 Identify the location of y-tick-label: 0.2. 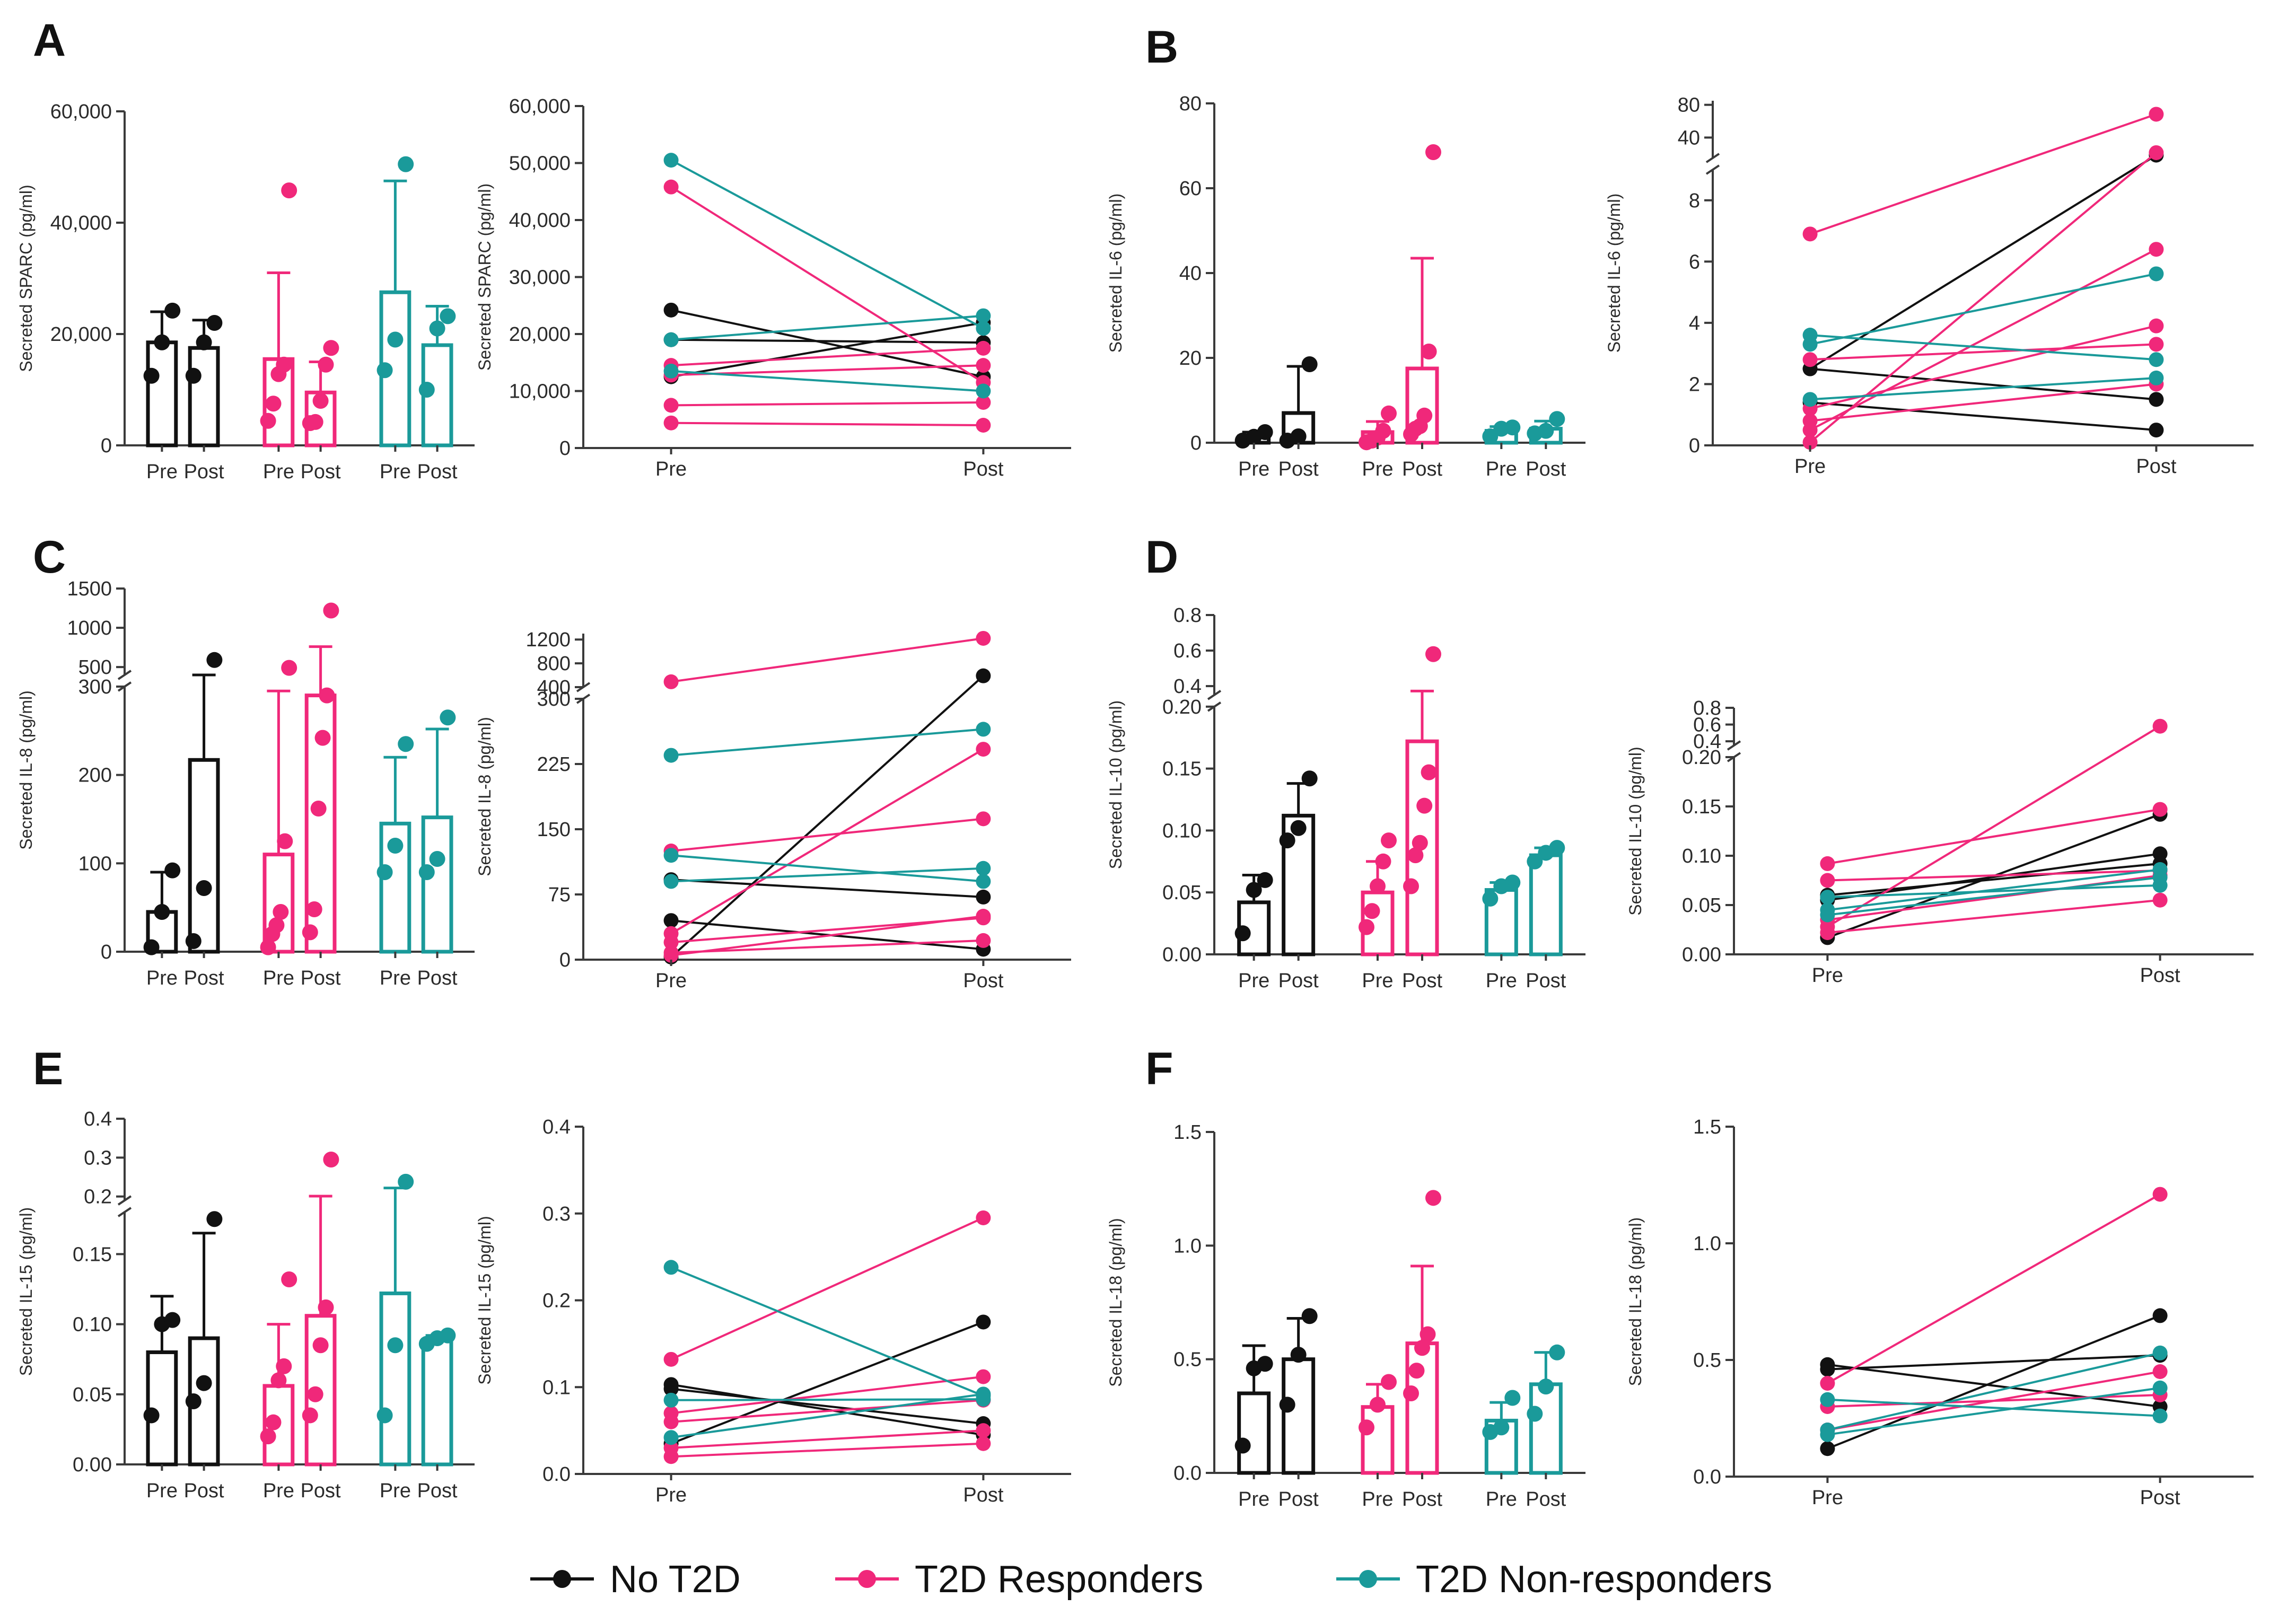
(556, 1301).